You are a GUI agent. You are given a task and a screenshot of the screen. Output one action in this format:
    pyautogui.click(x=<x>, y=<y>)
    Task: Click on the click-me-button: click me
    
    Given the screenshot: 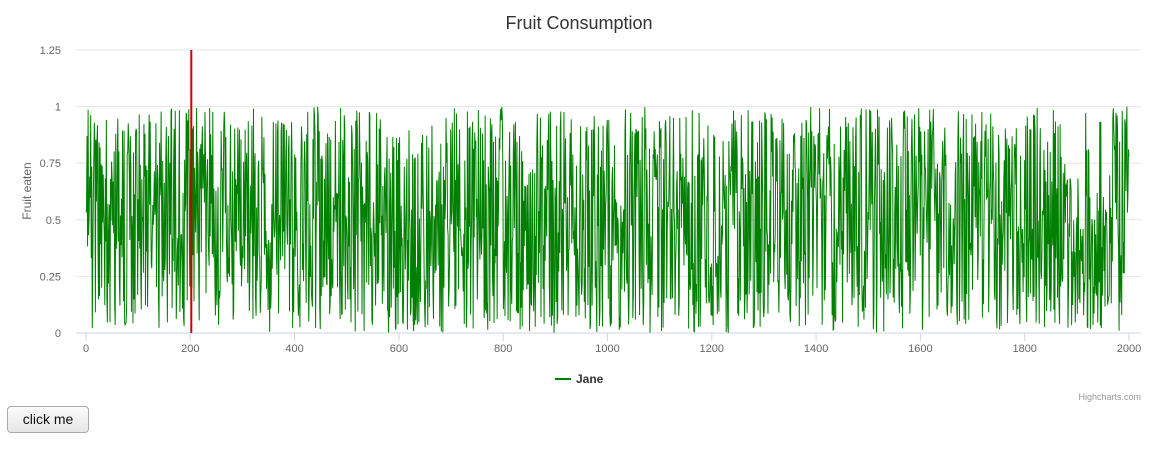 What is the action you would take?
    pyautogui.click(x=48, y=419)
    